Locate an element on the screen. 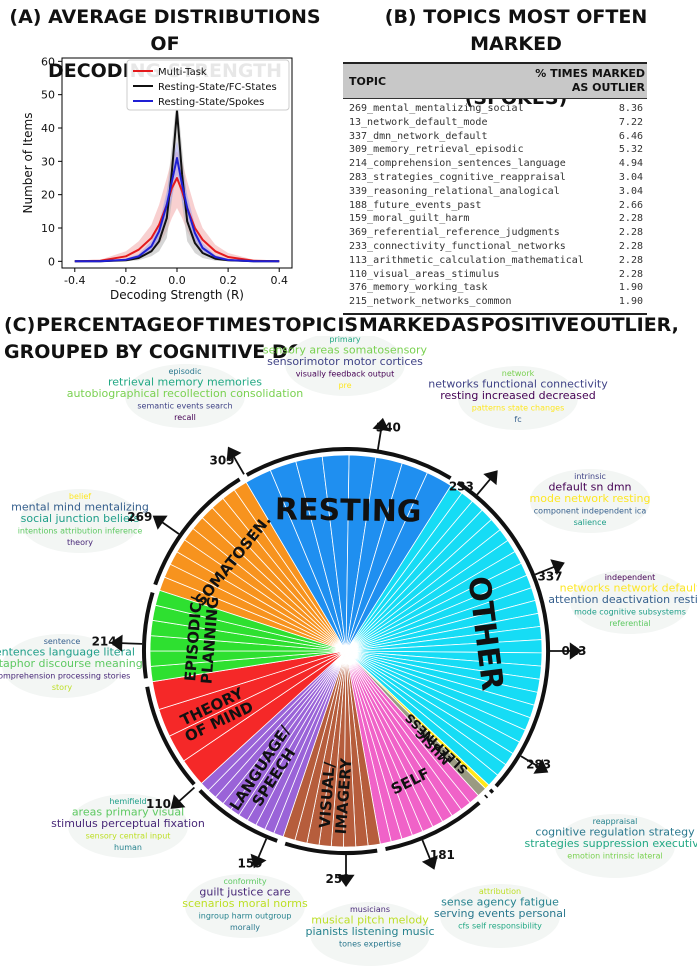 Image resolution: width=697 pixels, height=976 pixels. word-cloud-text: networks network default is located at coordinates (628, 588).